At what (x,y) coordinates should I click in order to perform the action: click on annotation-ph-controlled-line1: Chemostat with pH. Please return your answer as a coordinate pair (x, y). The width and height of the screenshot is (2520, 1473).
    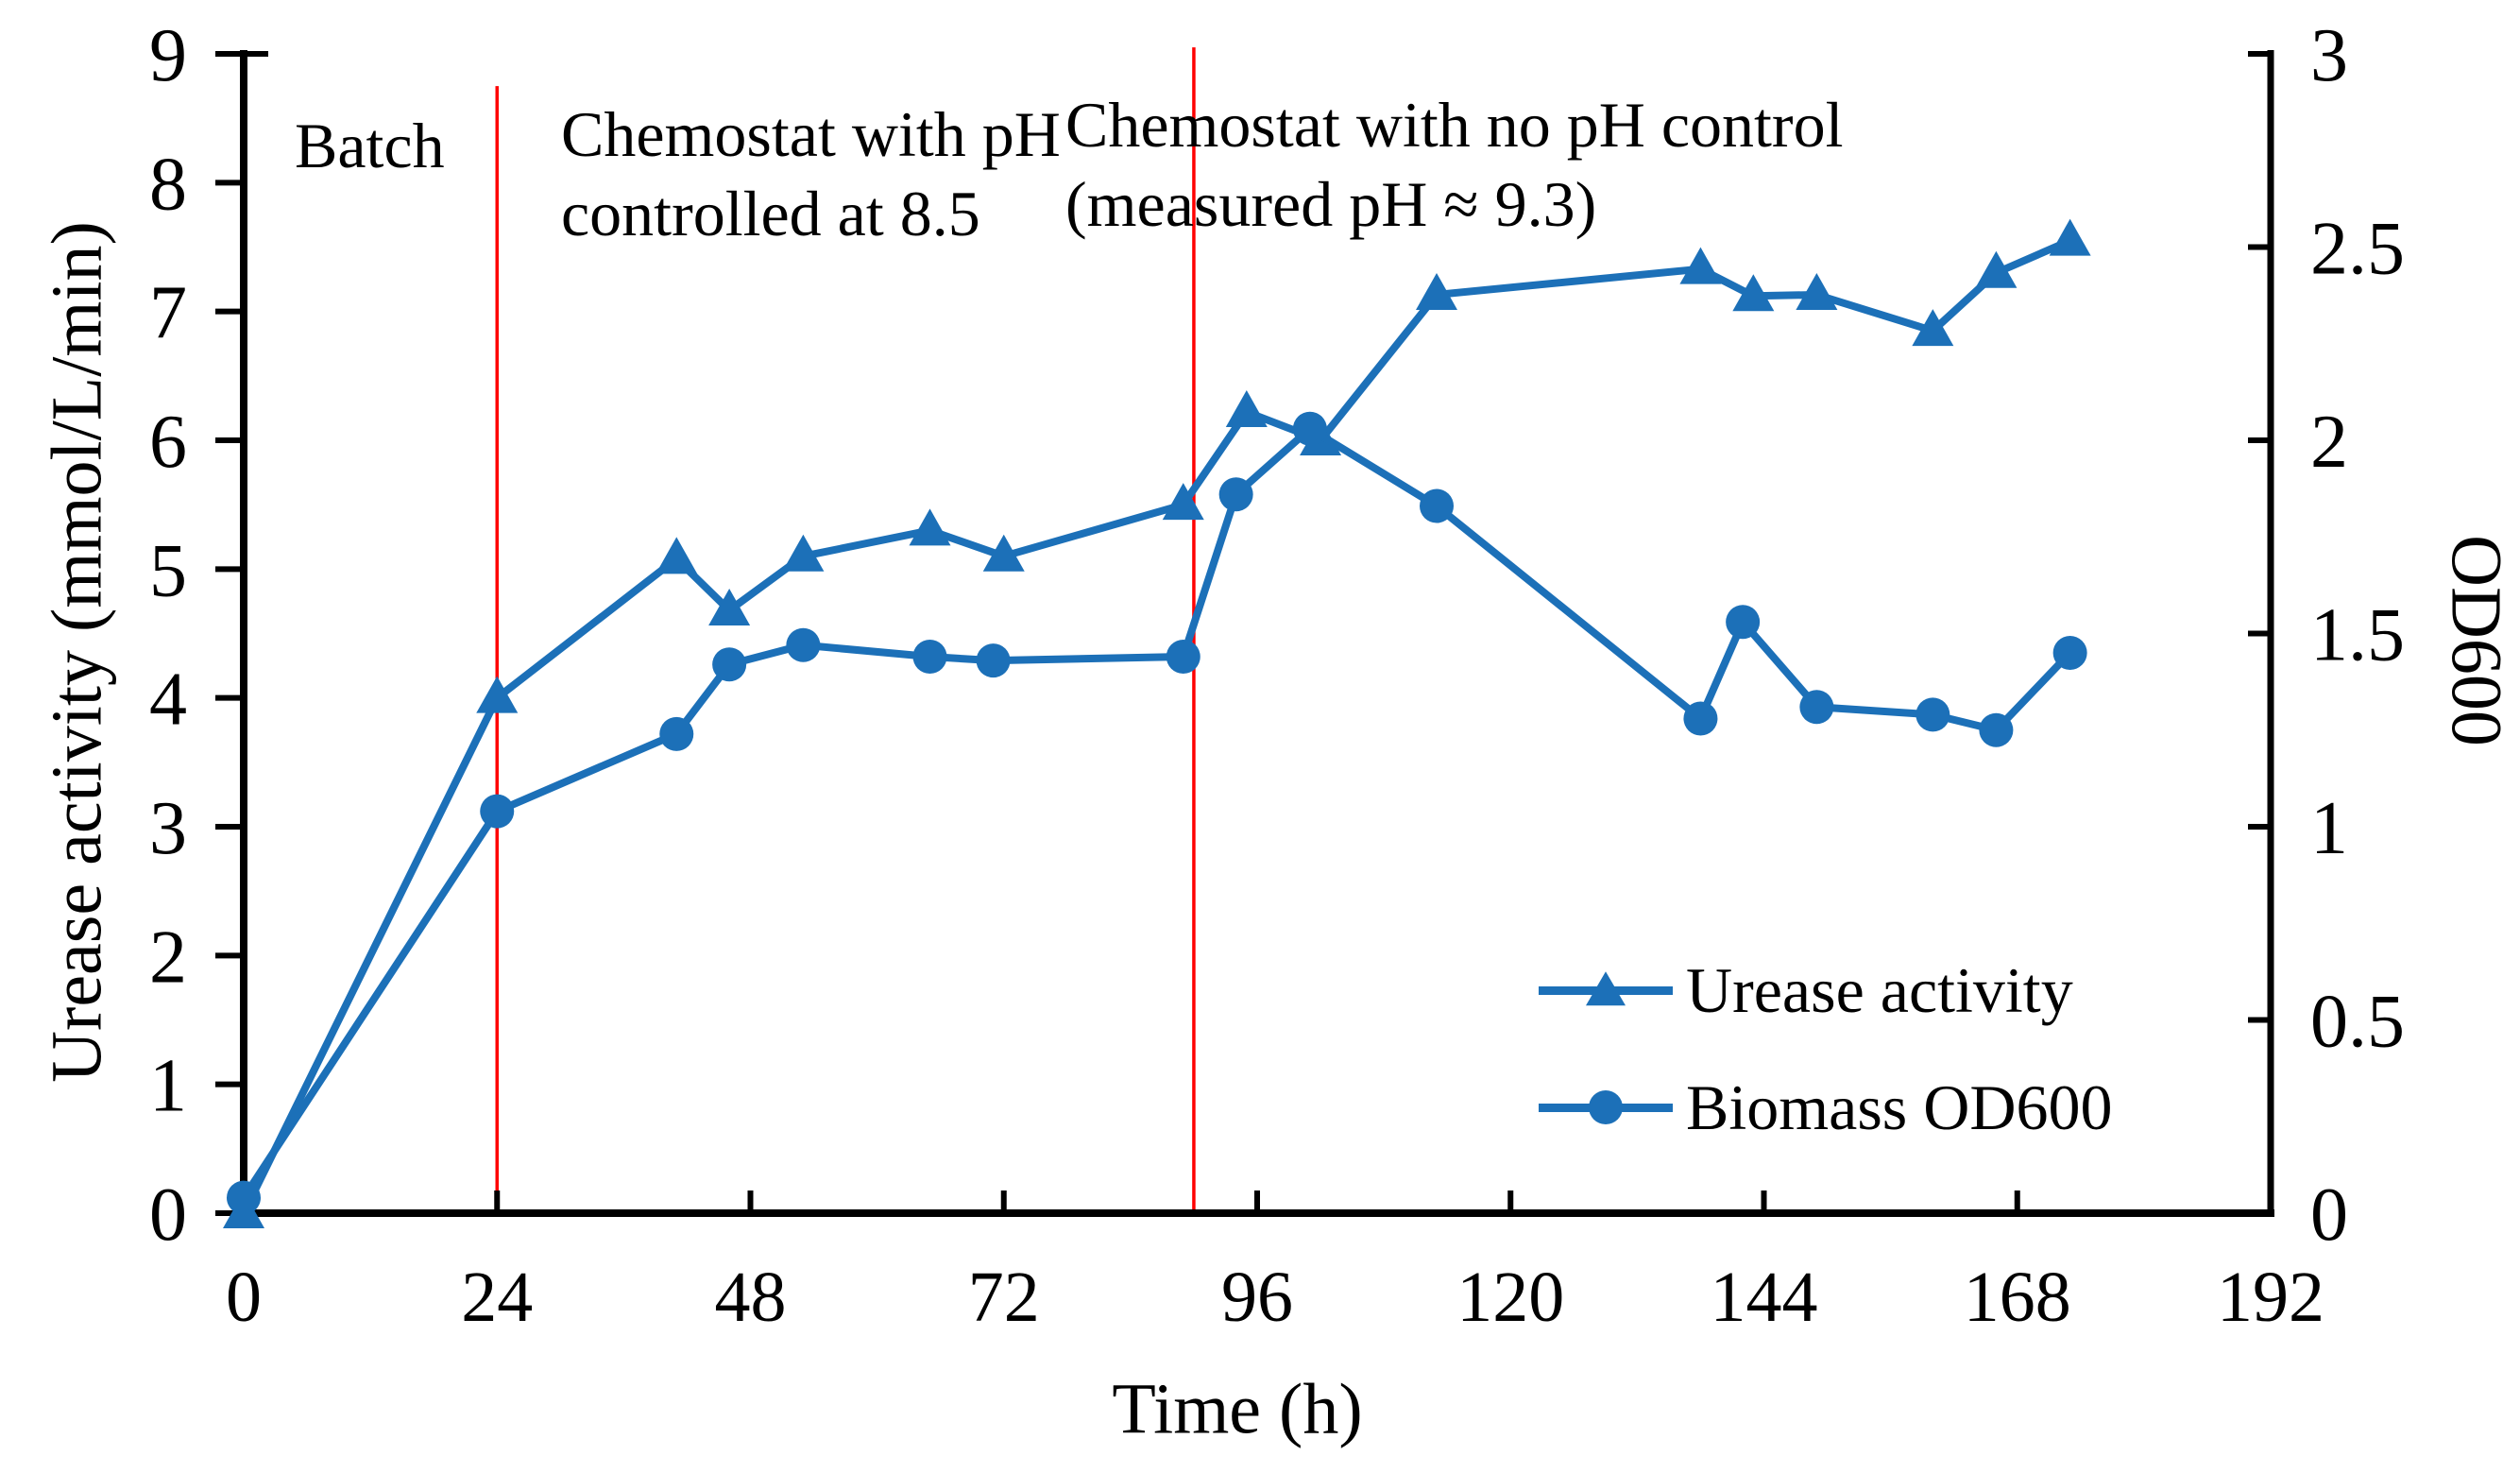
    Looking at the image, I should click on (811, 134).